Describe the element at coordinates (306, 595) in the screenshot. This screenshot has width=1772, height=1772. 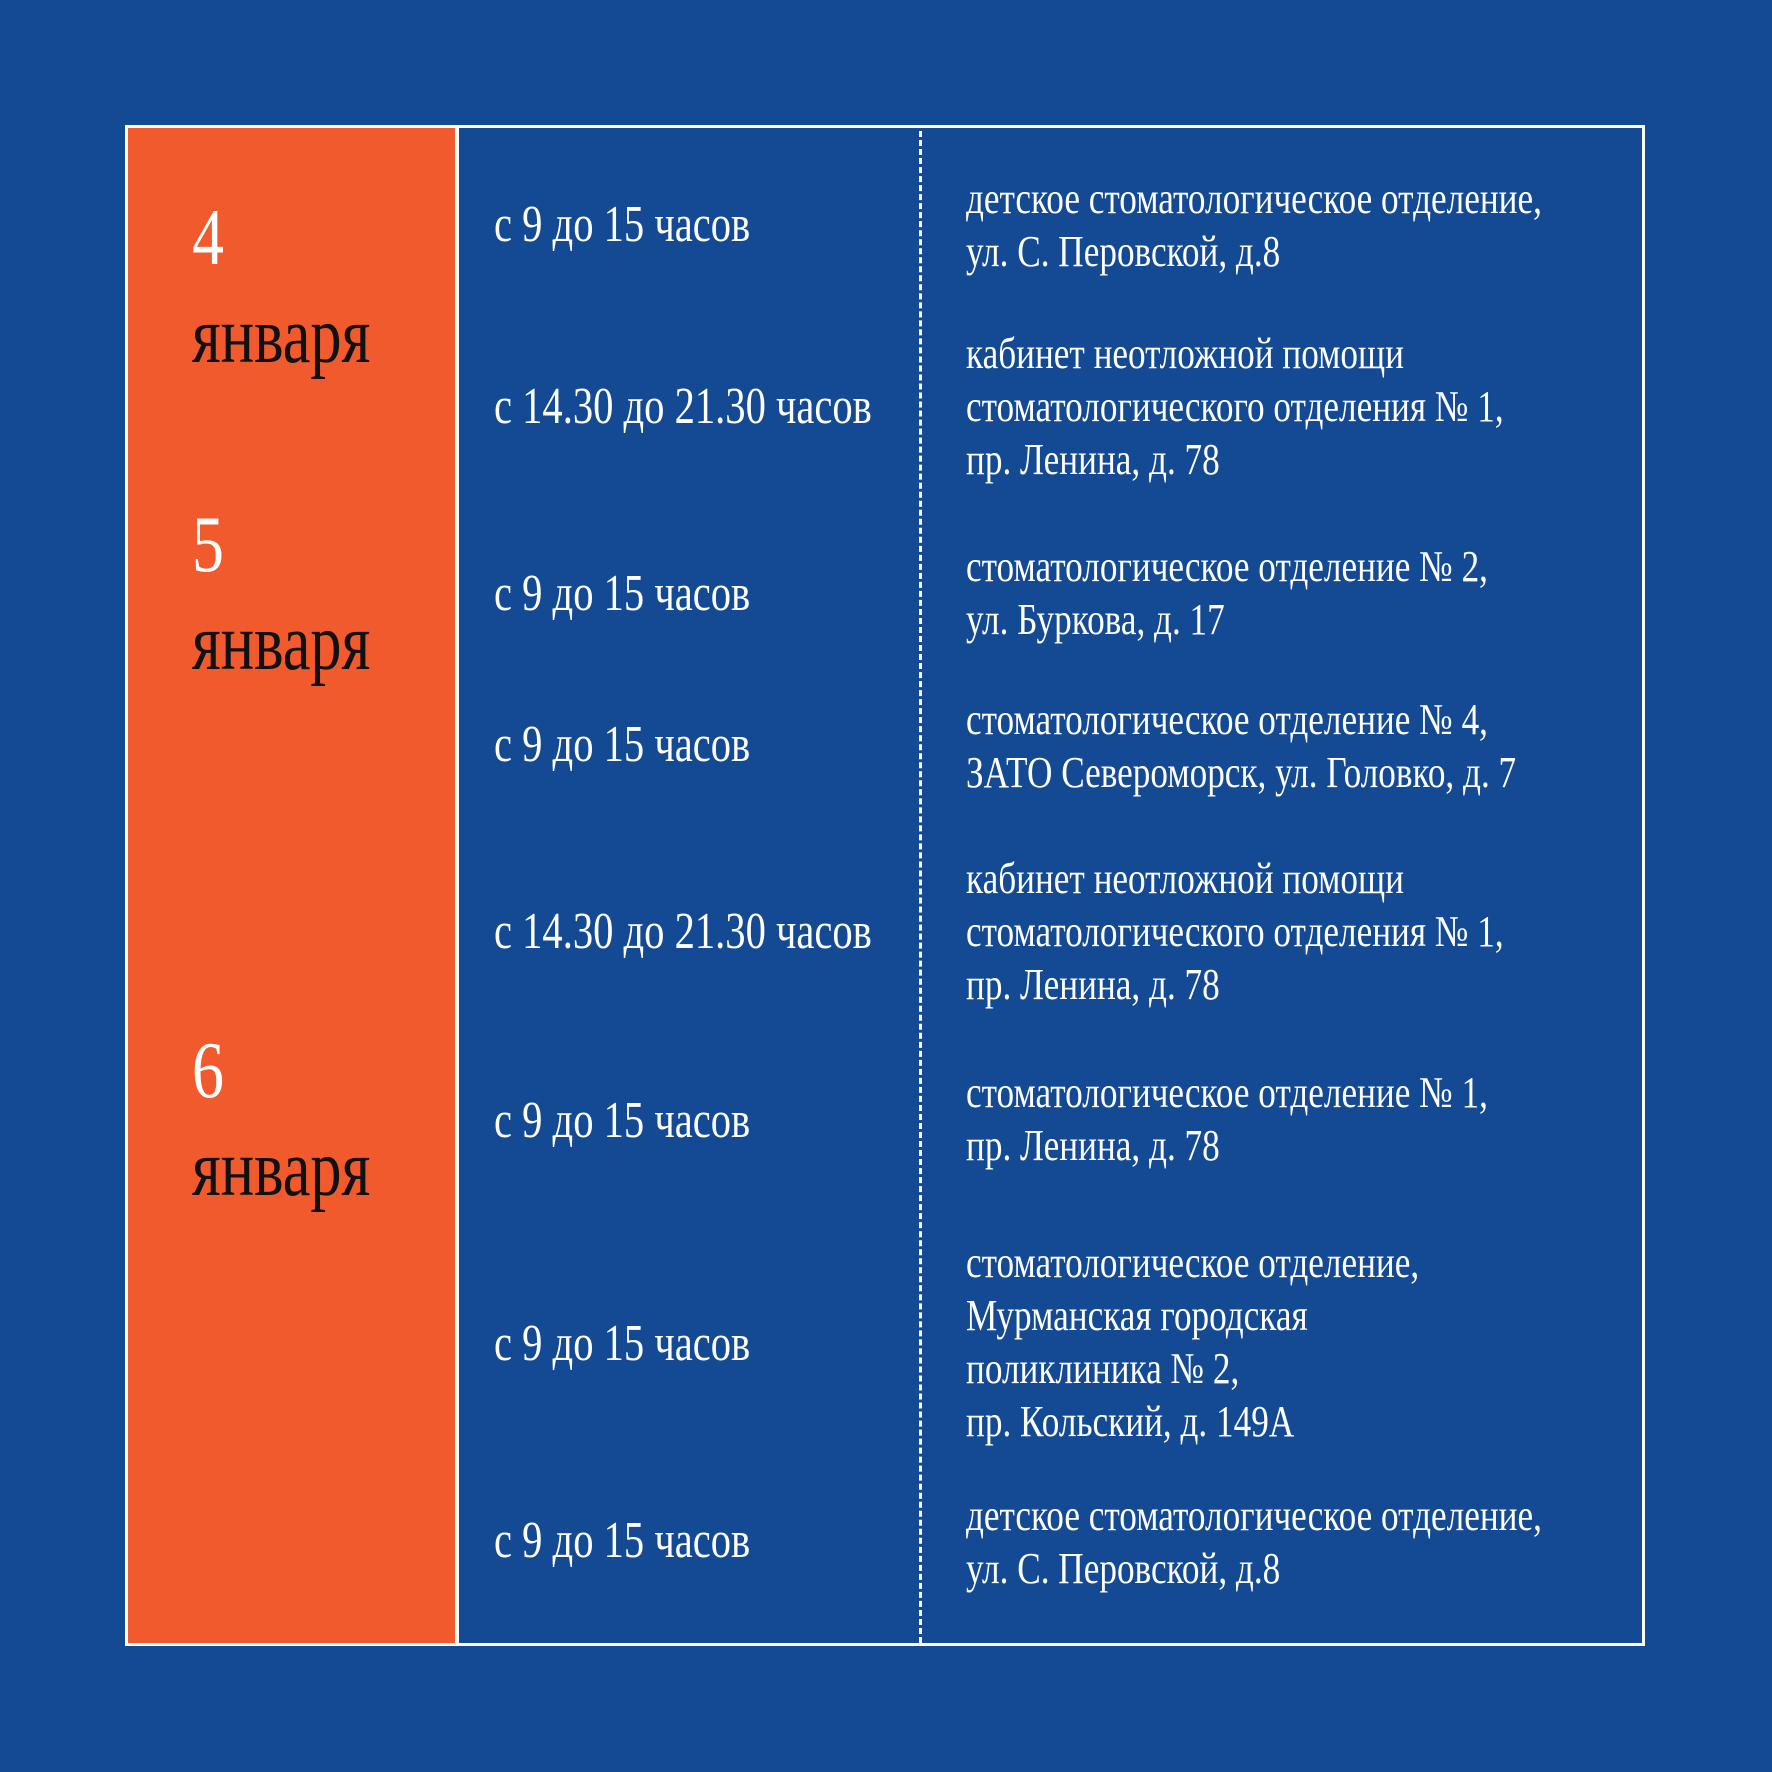
I see `date-block-5: 5 января` at that location.